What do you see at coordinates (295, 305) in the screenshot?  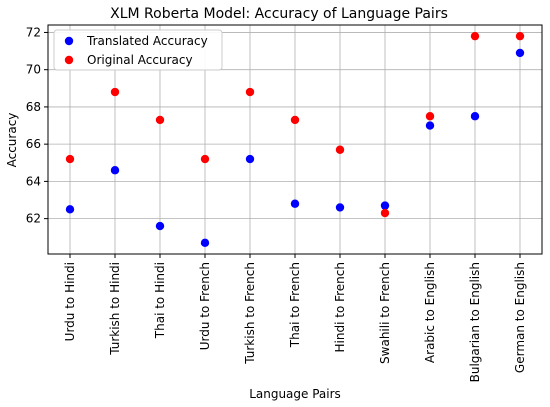 I see `x-tick-label: Thai to French` at bounding box center [295, 305].